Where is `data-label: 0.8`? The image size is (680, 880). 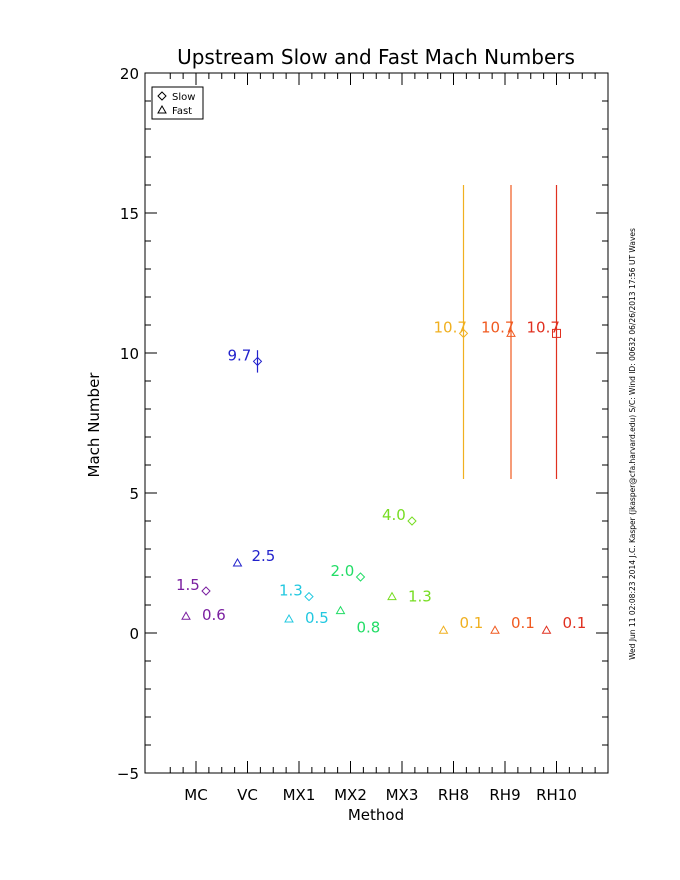
data-label: 0.8 is located at coordinates (369, 628).